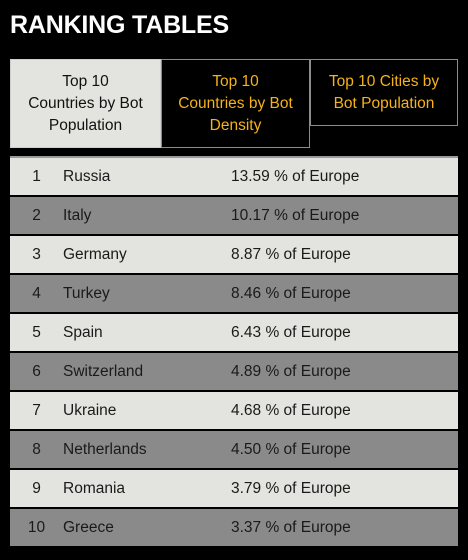  What do you see at coordinates (147, 216) in the screenshot?
I see `country-cell: Italy` at bounding box center [147, 216].